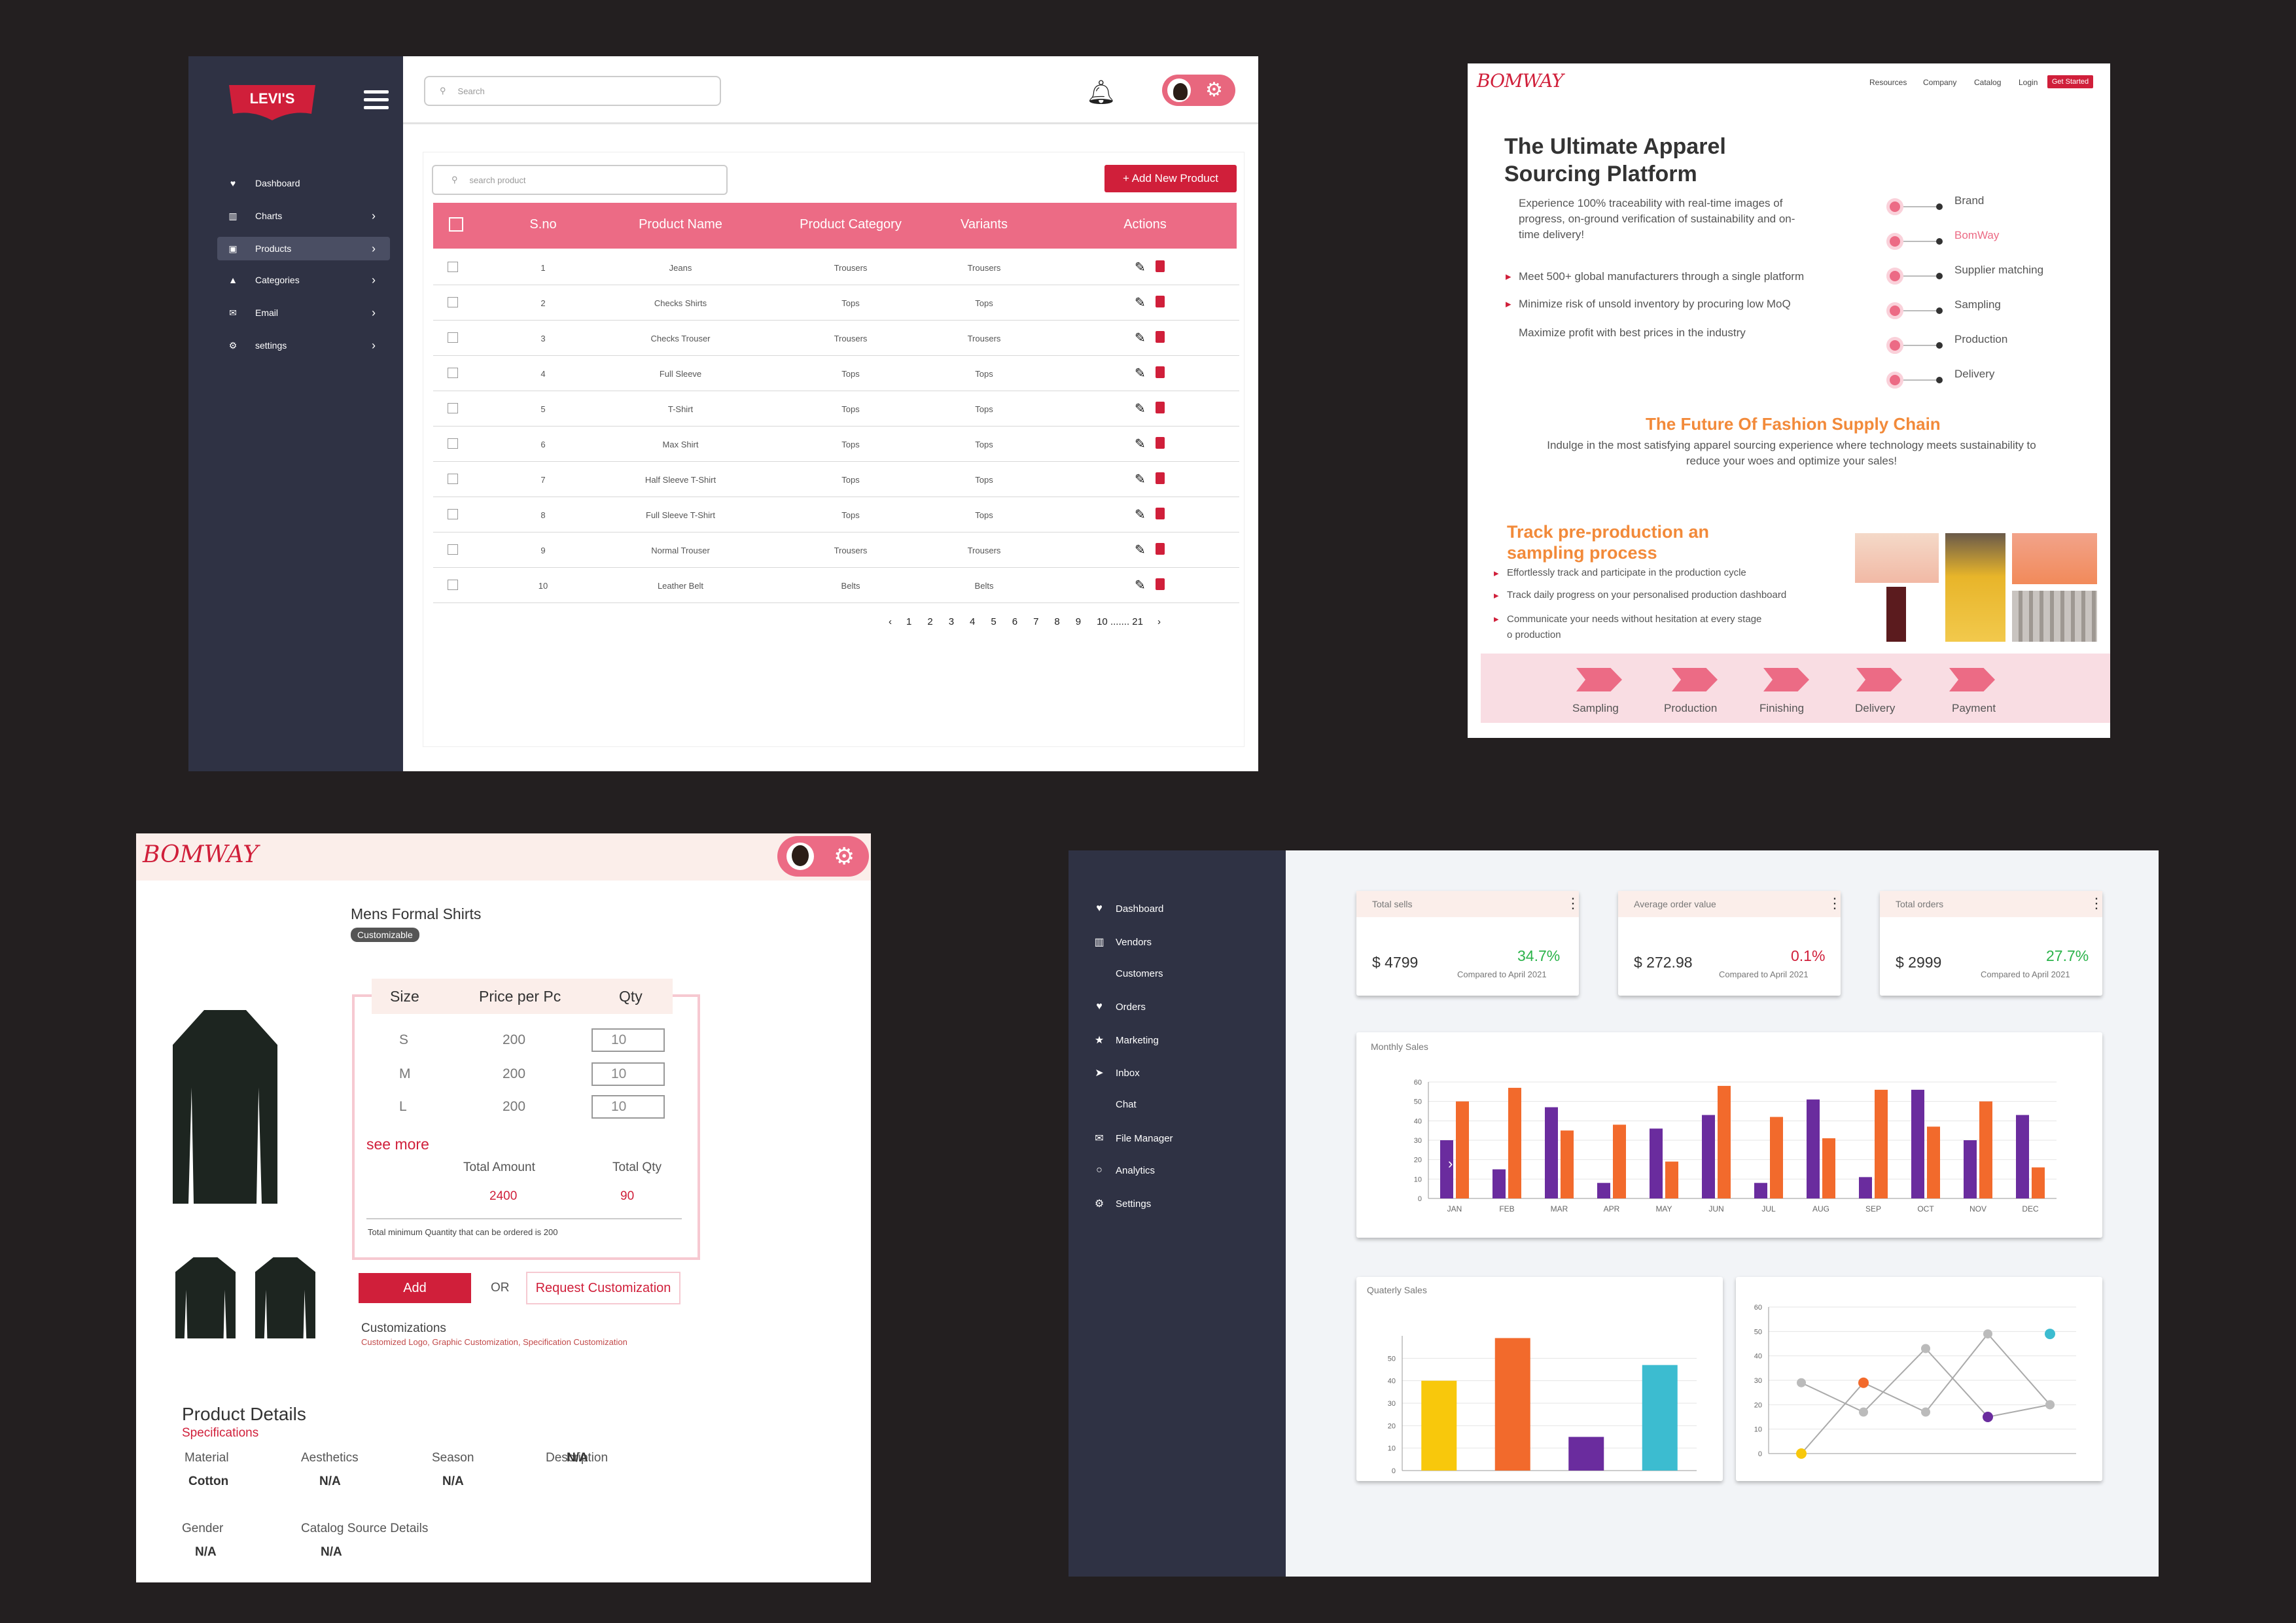  Describe the element at coordinates (1925, 1412) in the screenshot. I see `data-point` at that location.